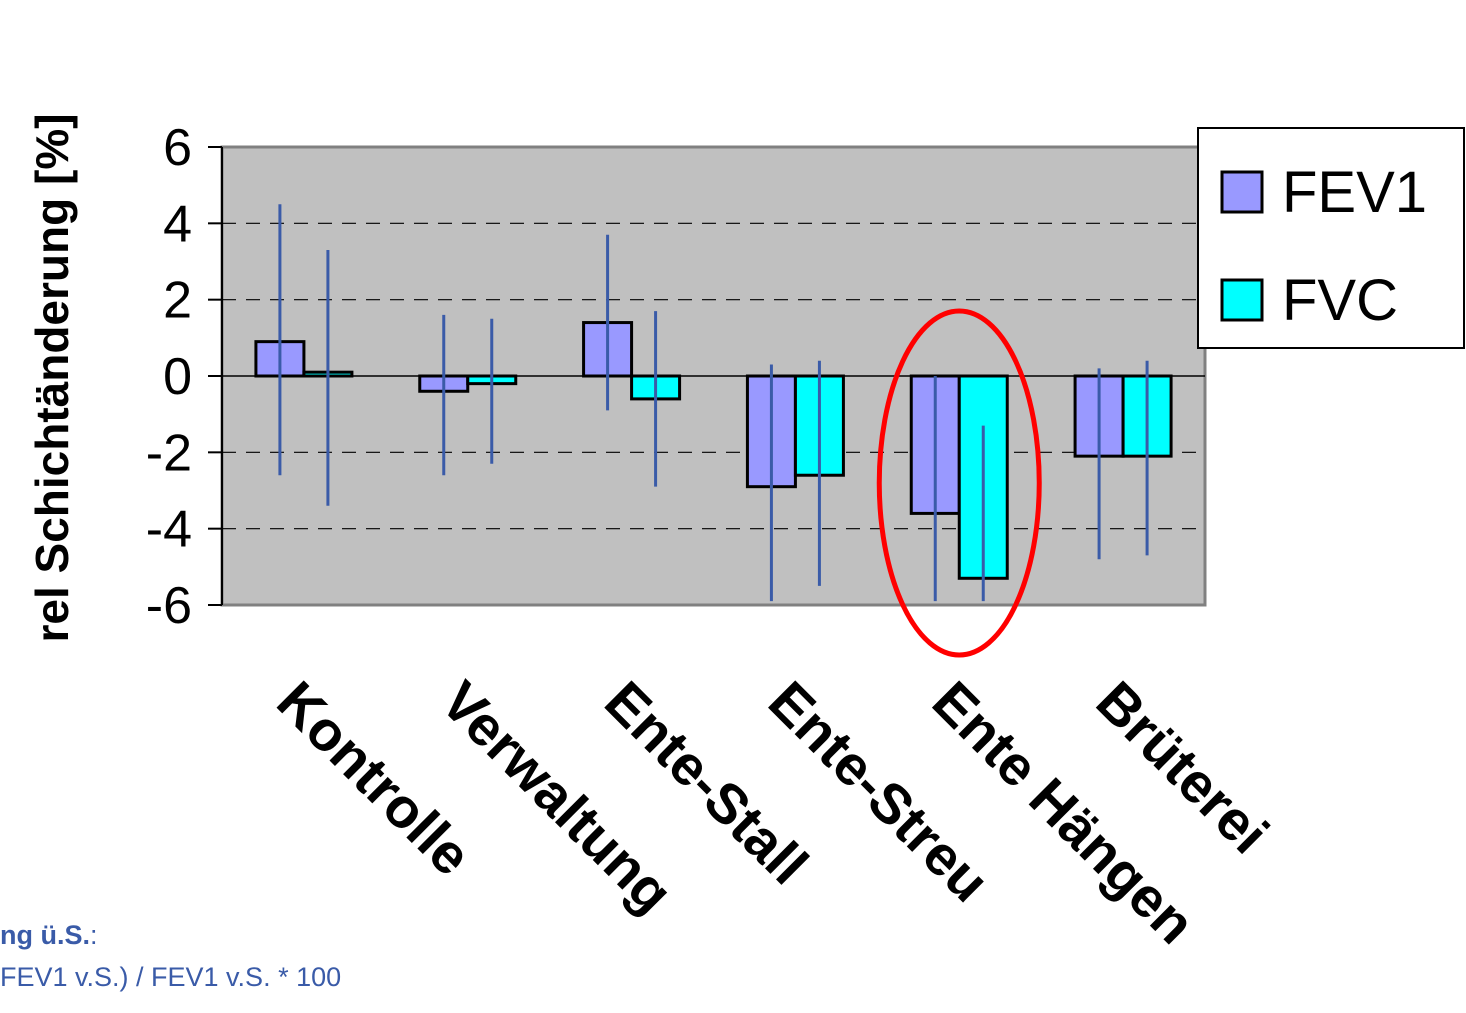  Describe the element at coordinates (94, 935) in the screenshot. I see `footnote-title-colon: :` at that location.